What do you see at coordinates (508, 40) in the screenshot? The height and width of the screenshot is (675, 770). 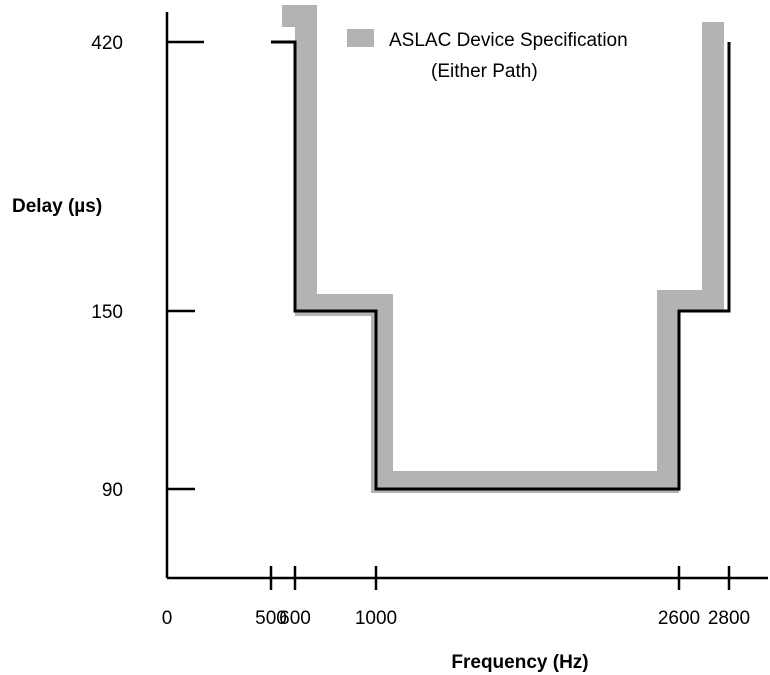 I see `legend-label-line1: ASLAC Device Specification` at bounding box center [508, 40].